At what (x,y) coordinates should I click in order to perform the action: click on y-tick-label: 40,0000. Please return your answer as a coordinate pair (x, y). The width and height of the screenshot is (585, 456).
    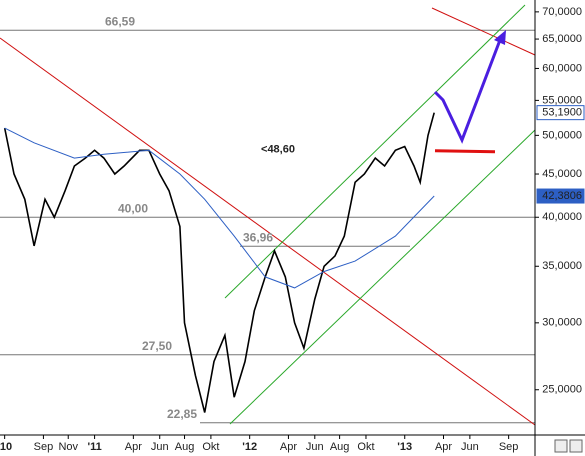
    Looking at the image, I should click on (562, 217).